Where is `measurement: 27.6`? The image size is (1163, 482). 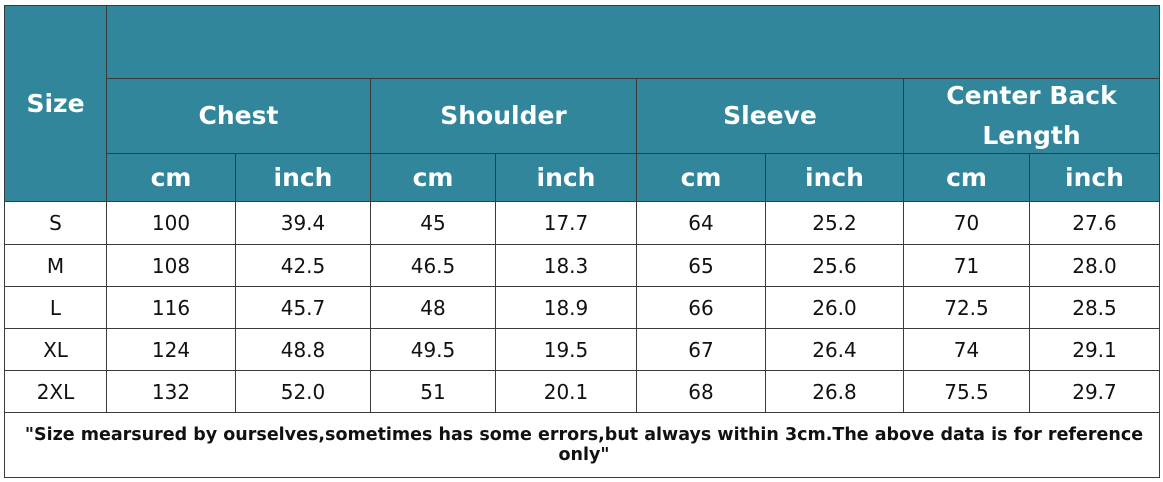 measurement: 27.6 is located at coordinates (1094, 223).